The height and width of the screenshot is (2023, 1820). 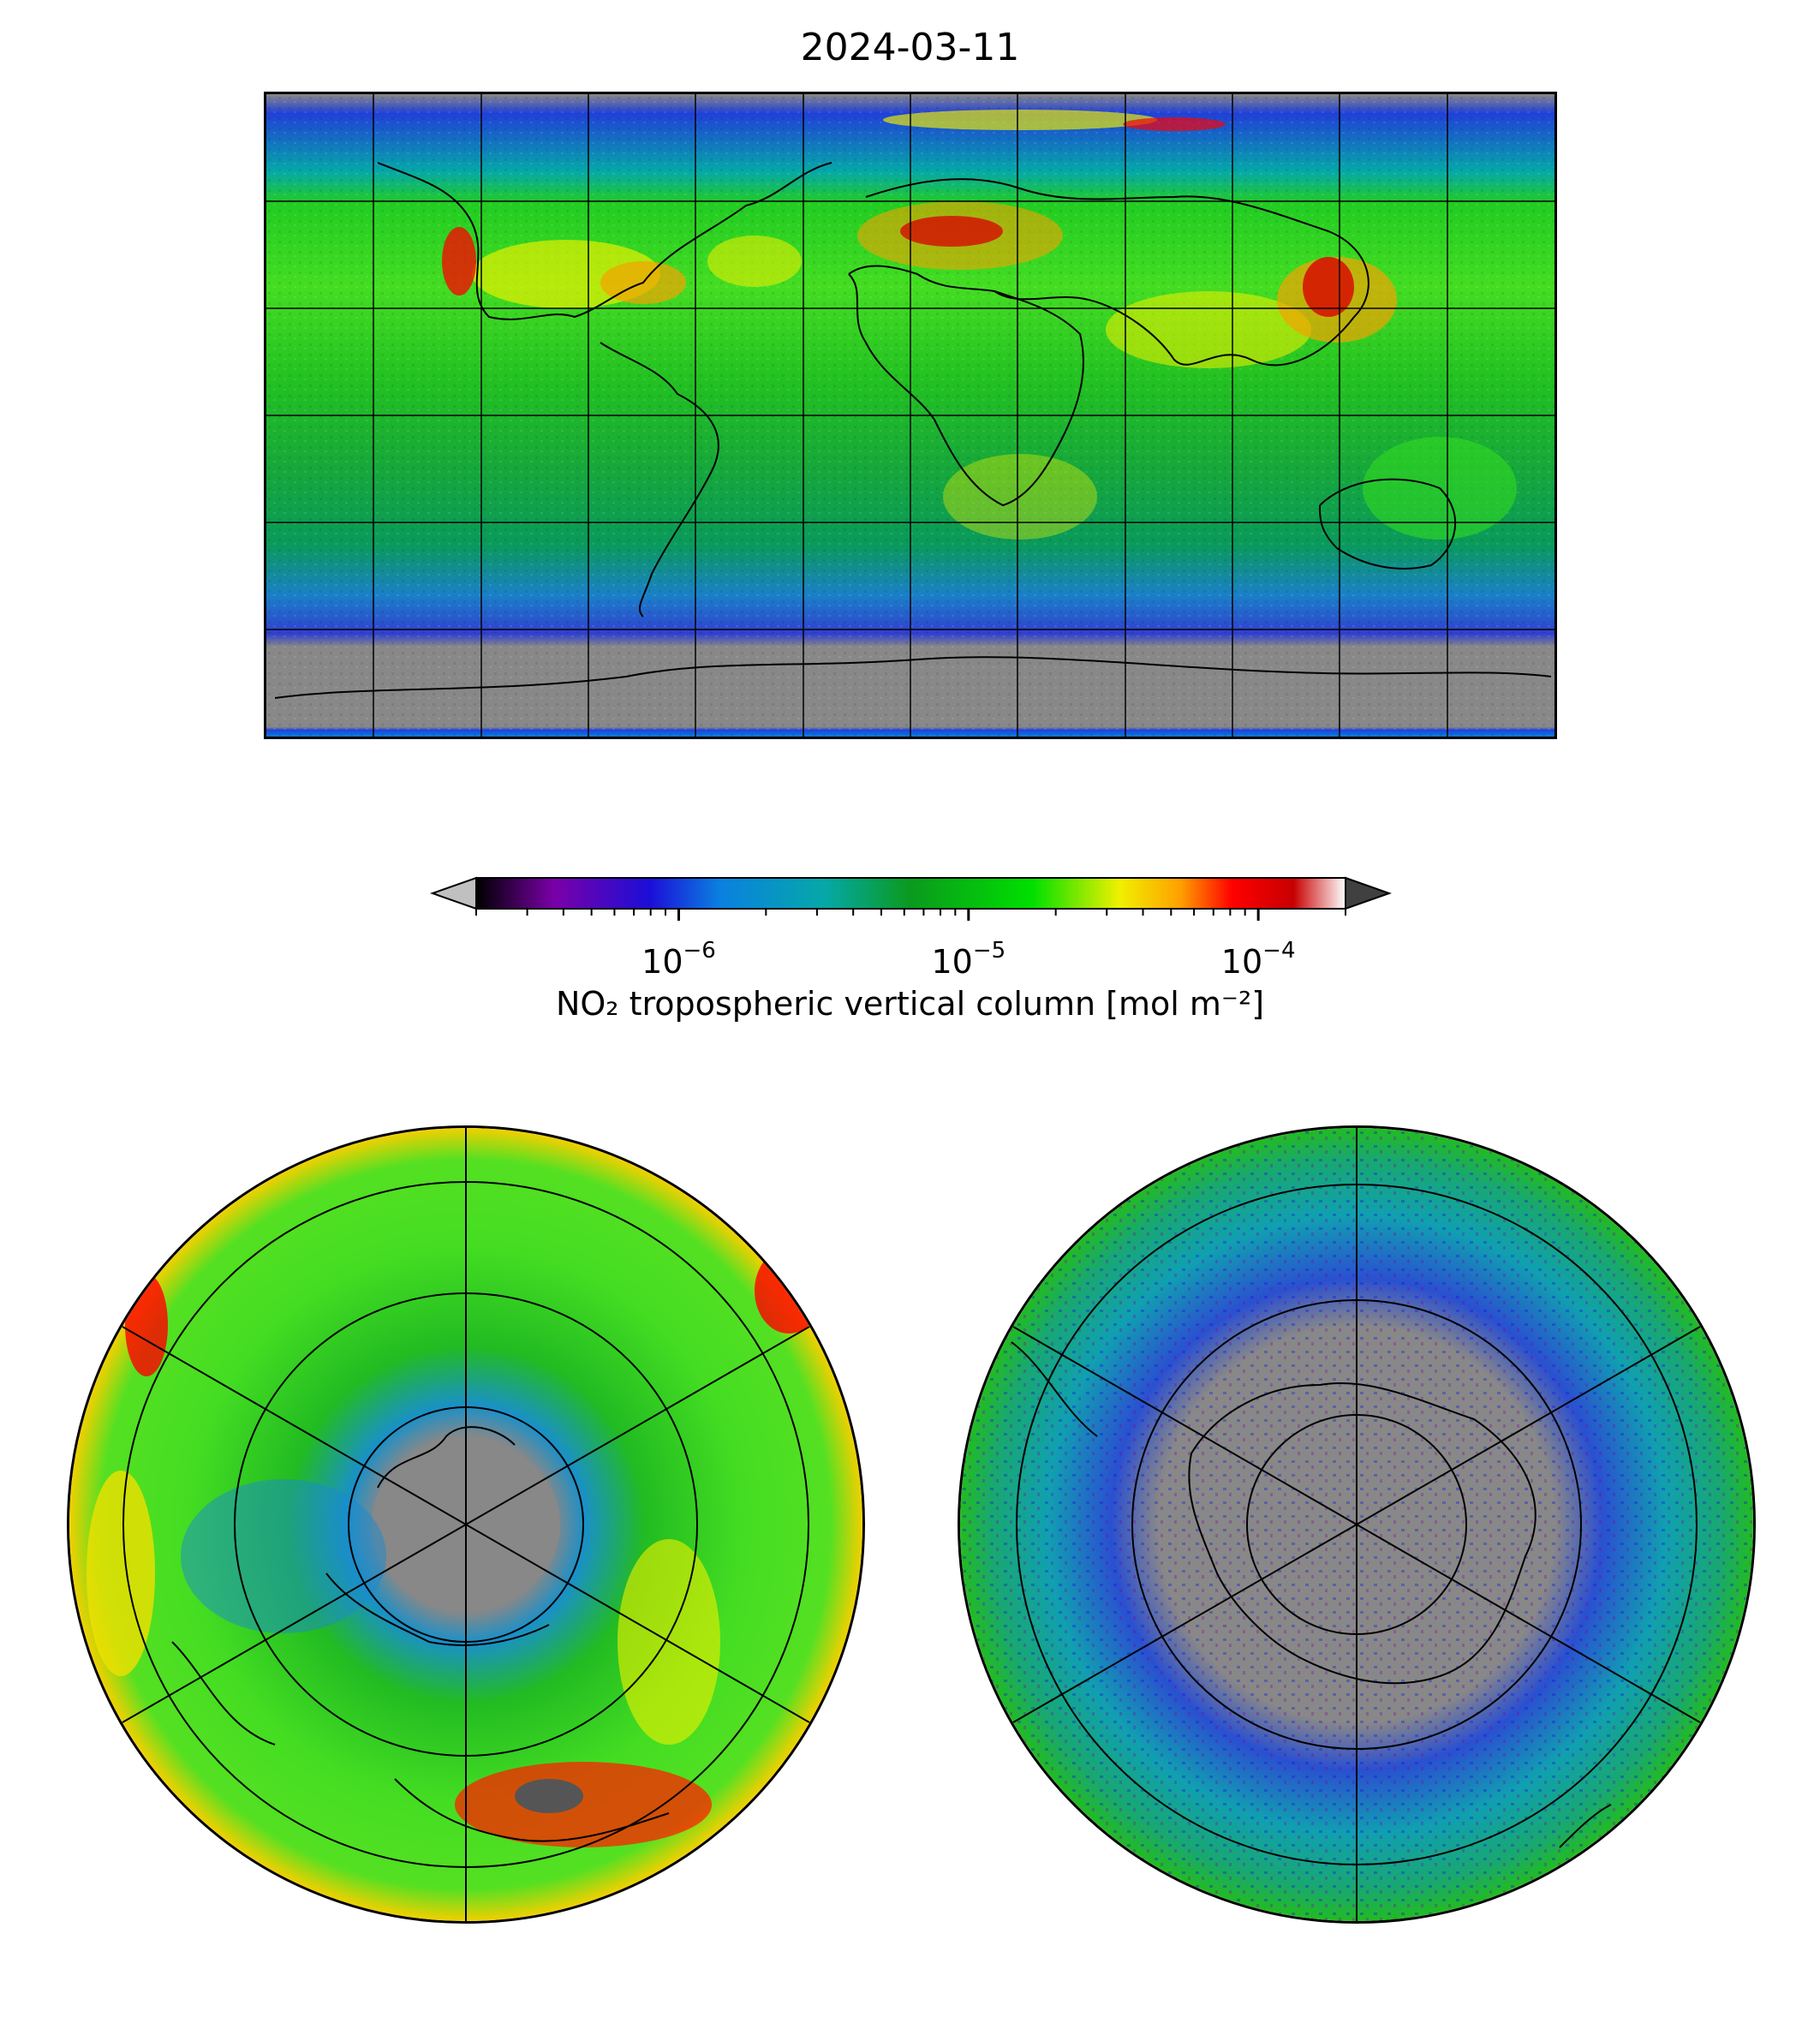 I want to click on colorbar-over-extend, so click(x=1369, y=893).